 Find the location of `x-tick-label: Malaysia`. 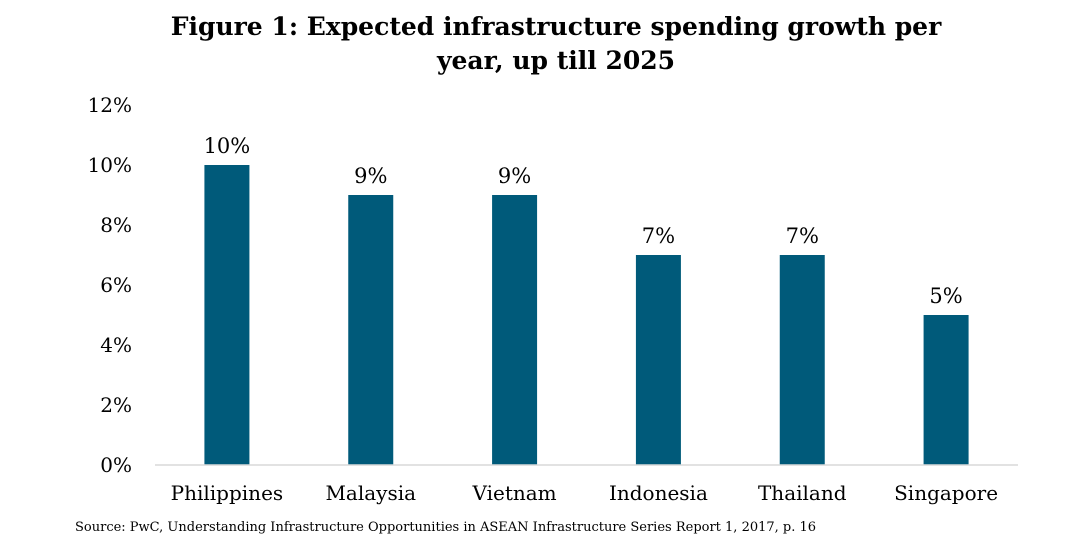

x-tick-label: Malaysia is located at coordinates (370, 493).